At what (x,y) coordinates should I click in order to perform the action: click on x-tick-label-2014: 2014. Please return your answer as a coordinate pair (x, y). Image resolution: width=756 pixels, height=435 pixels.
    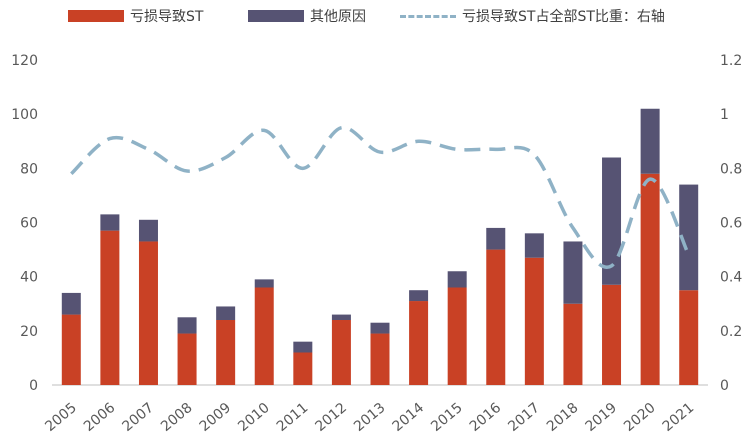
    Looking at the image, I should click on (409, 417).